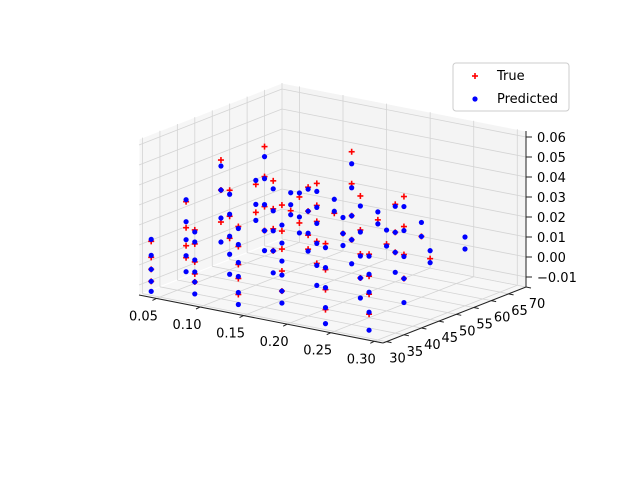 The height and width of the screenshot is (482, 640). What do you see at coordinates (551, 238) in the screenshot?
I see `z-tick-label: 0.01` at bounding box center [551, 238].